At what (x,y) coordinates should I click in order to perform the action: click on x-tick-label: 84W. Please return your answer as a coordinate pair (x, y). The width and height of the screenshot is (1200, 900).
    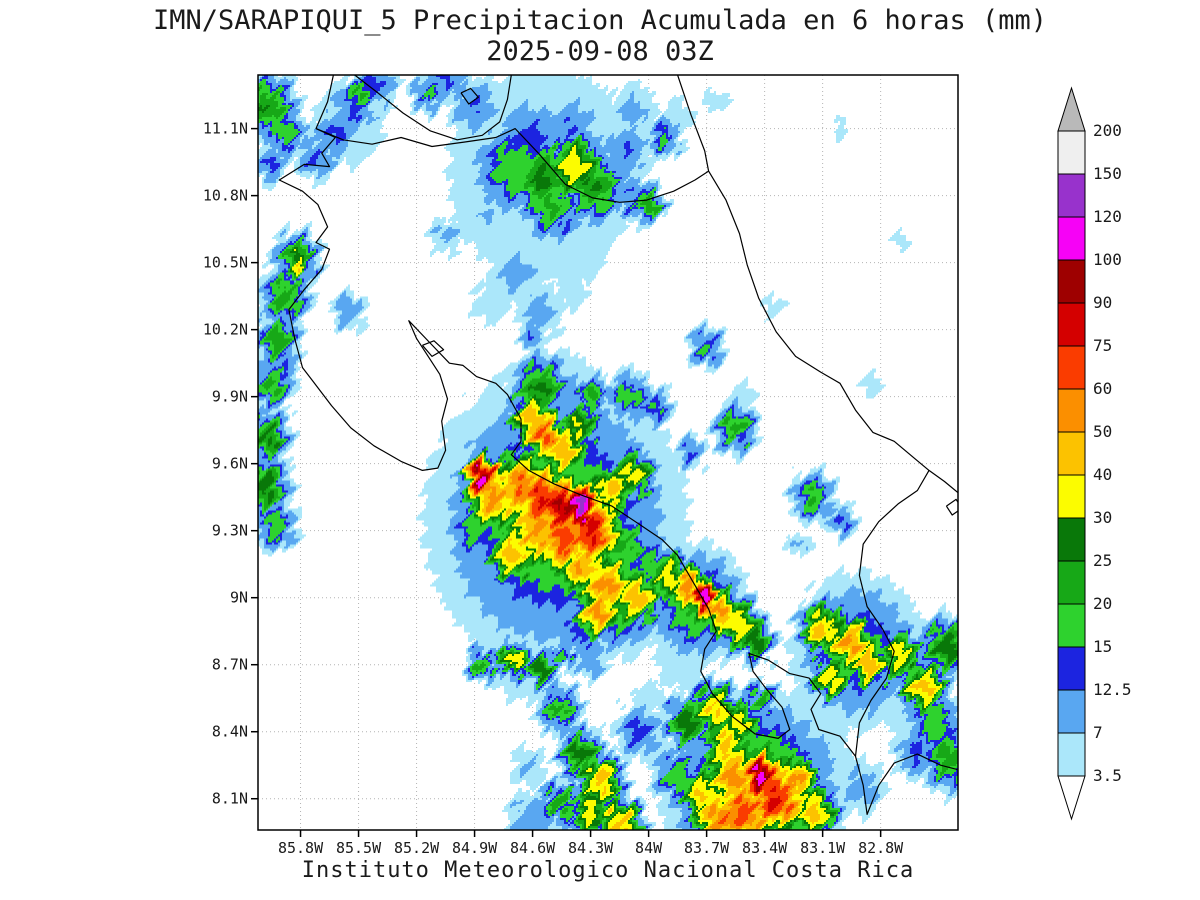
    Looking at the image, I should click on (649, 848).